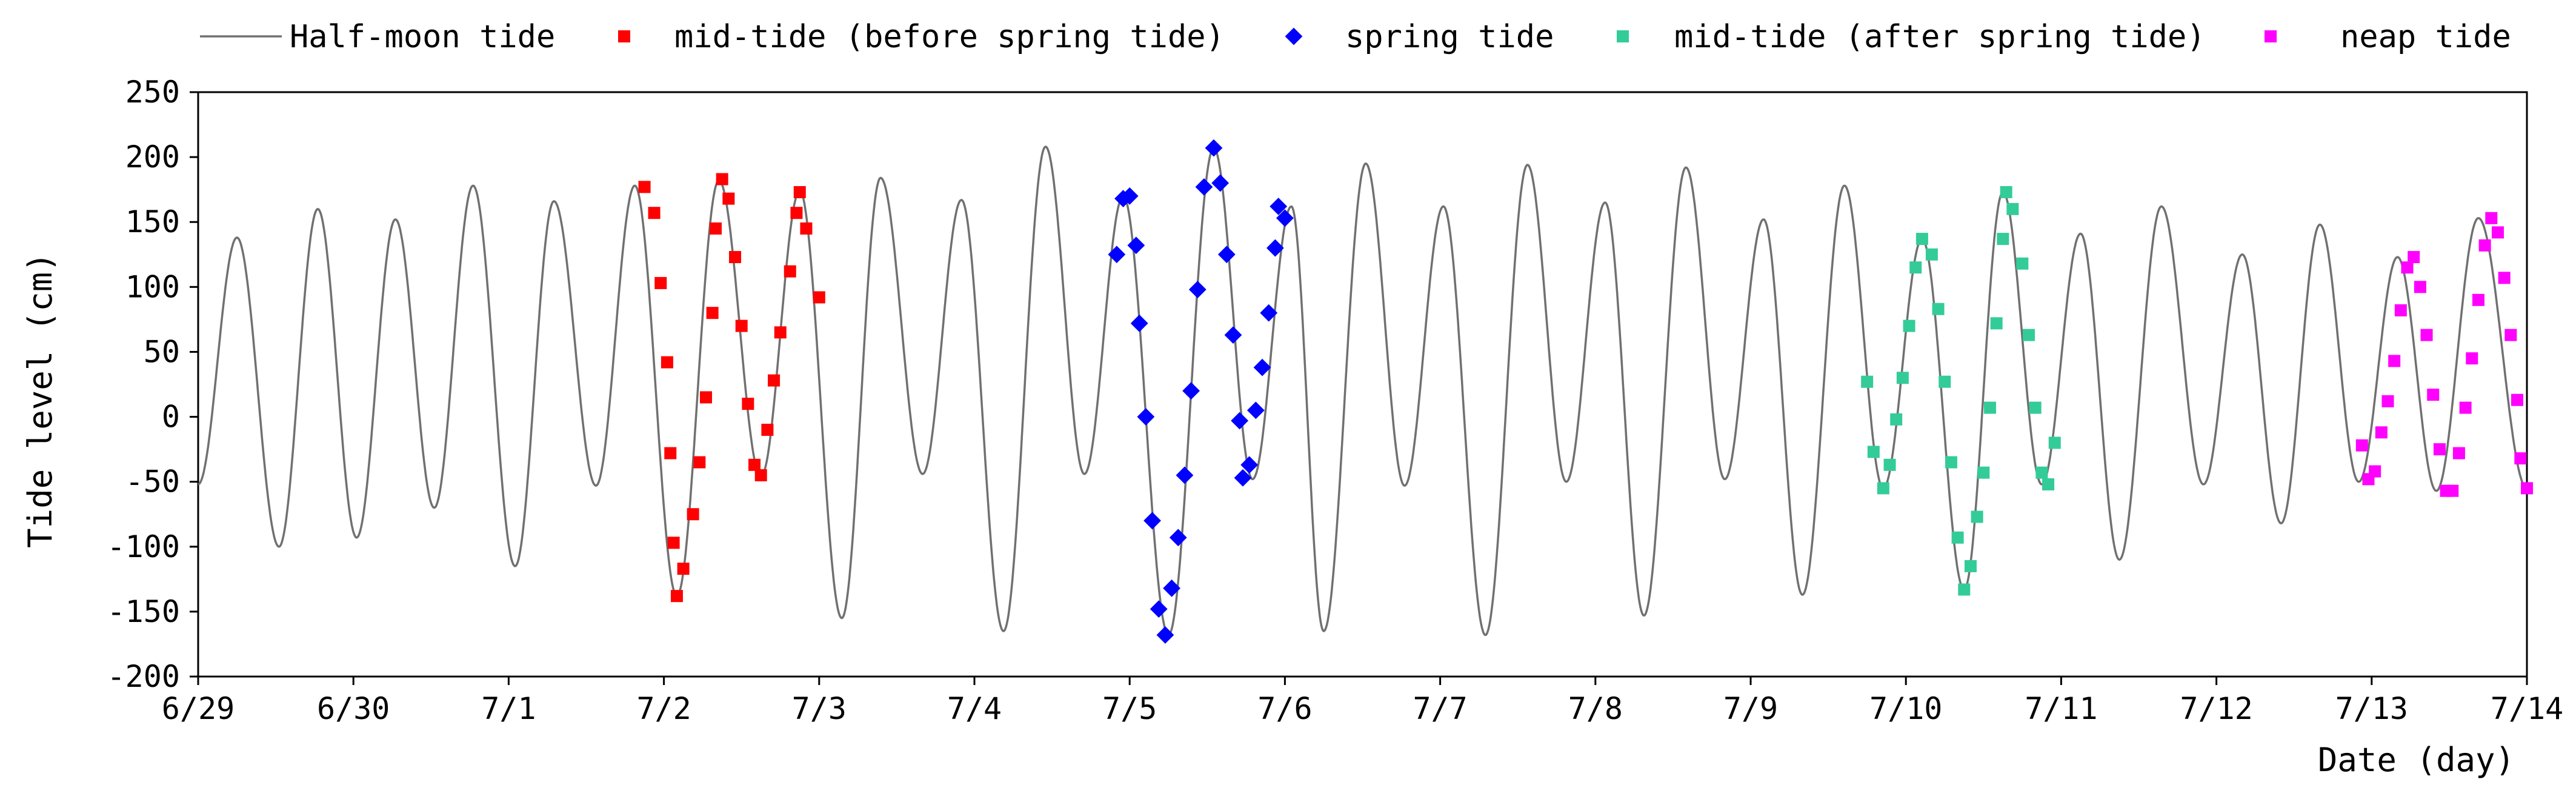 The width and height of the screenshot is (2576, 799). Describe the element at coordinates (2425, 37) in the screenshot. I see `legend-label: neap tide` at that location.